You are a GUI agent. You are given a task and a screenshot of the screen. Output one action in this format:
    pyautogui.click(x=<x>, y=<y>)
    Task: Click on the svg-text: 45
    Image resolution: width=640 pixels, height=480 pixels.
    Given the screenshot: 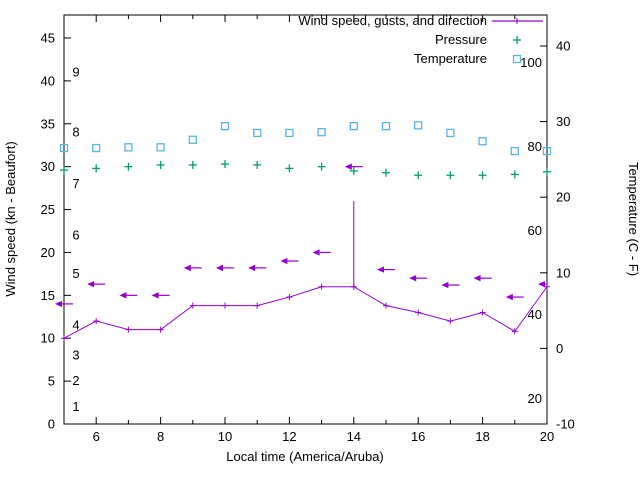 What is the action you would take?
    pyautogui.click(x=48, y=38)
    